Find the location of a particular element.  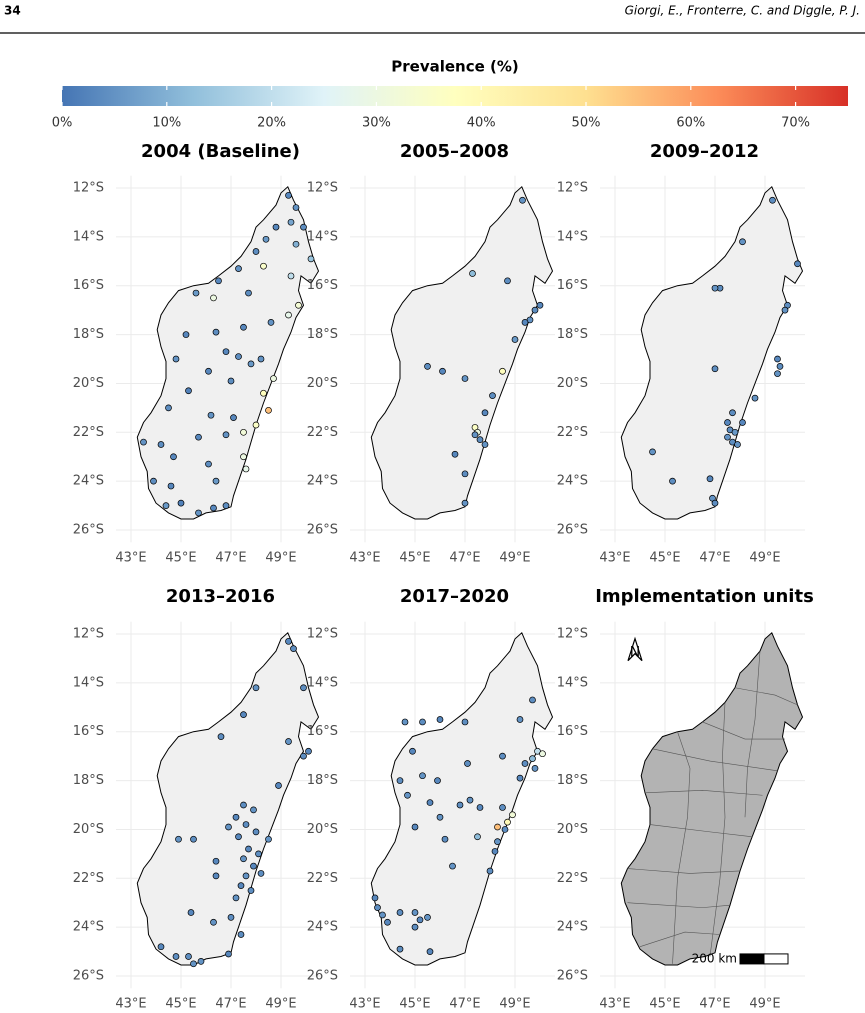

panel-title: 2013–2016 is located at coordinates (220, 596).